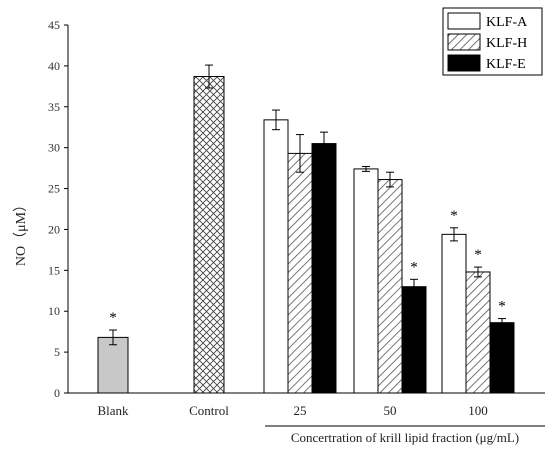 The width and height of the screenshot is (550, 461). I want to click on y-tick-label: 30, so click(54, 148).